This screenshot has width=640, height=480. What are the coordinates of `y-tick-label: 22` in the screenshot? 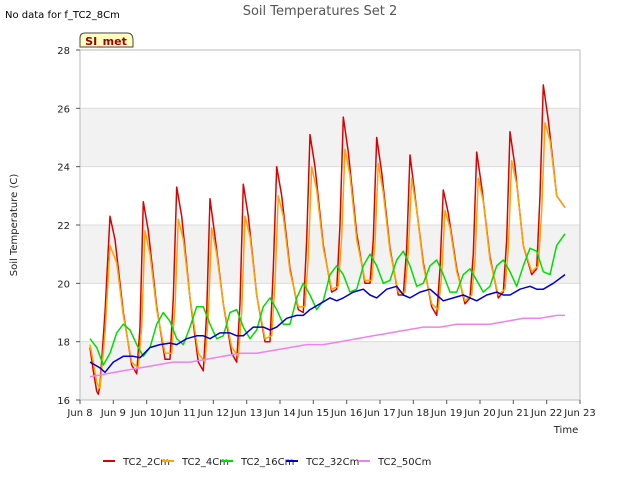 It's located at (63, 226).